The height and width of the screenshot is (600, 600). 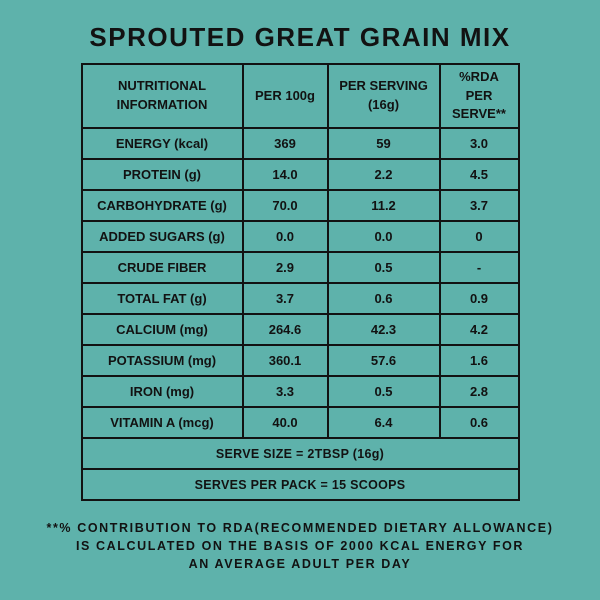 What do you see at coordinates (285, 422) in the screenshot?
I see `value-per-100g: 40.0` at bounding box center [285, 422].